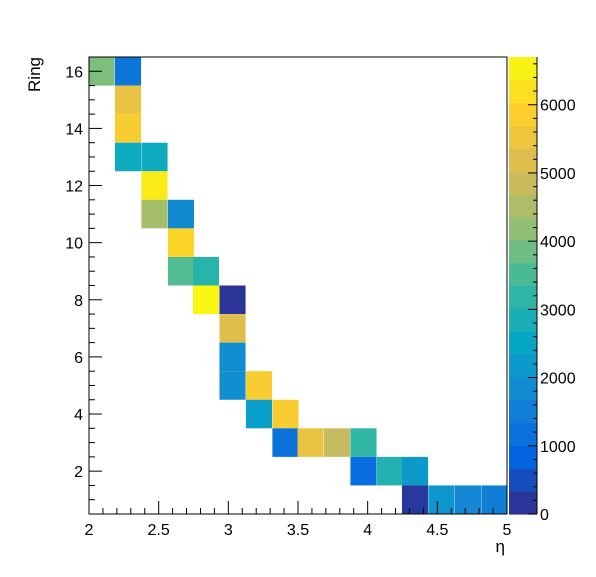 This screenshot has width=596, height=577. What do you see at coordinates (367, 530) in the screenshot?
I see `x-tick-label: 4` at bounding box center [367, 530].